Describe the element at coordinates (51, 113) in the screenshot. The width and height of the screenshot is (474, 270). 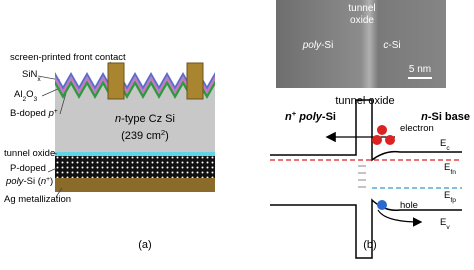
I see `text-part: p` at that location.